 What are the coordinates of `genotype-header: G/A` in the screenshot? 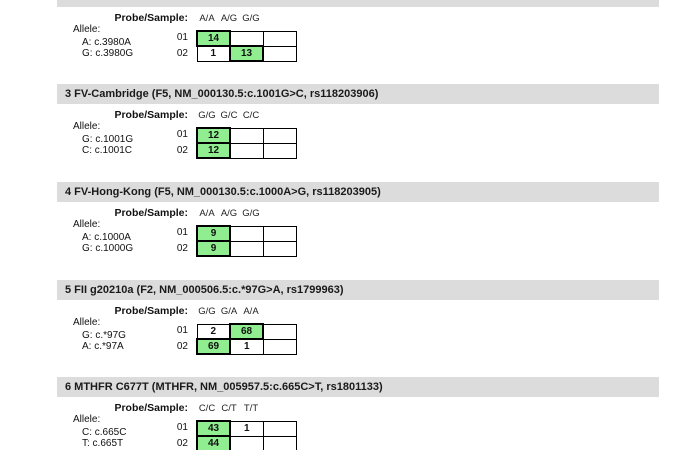 It's located at (229, 311).